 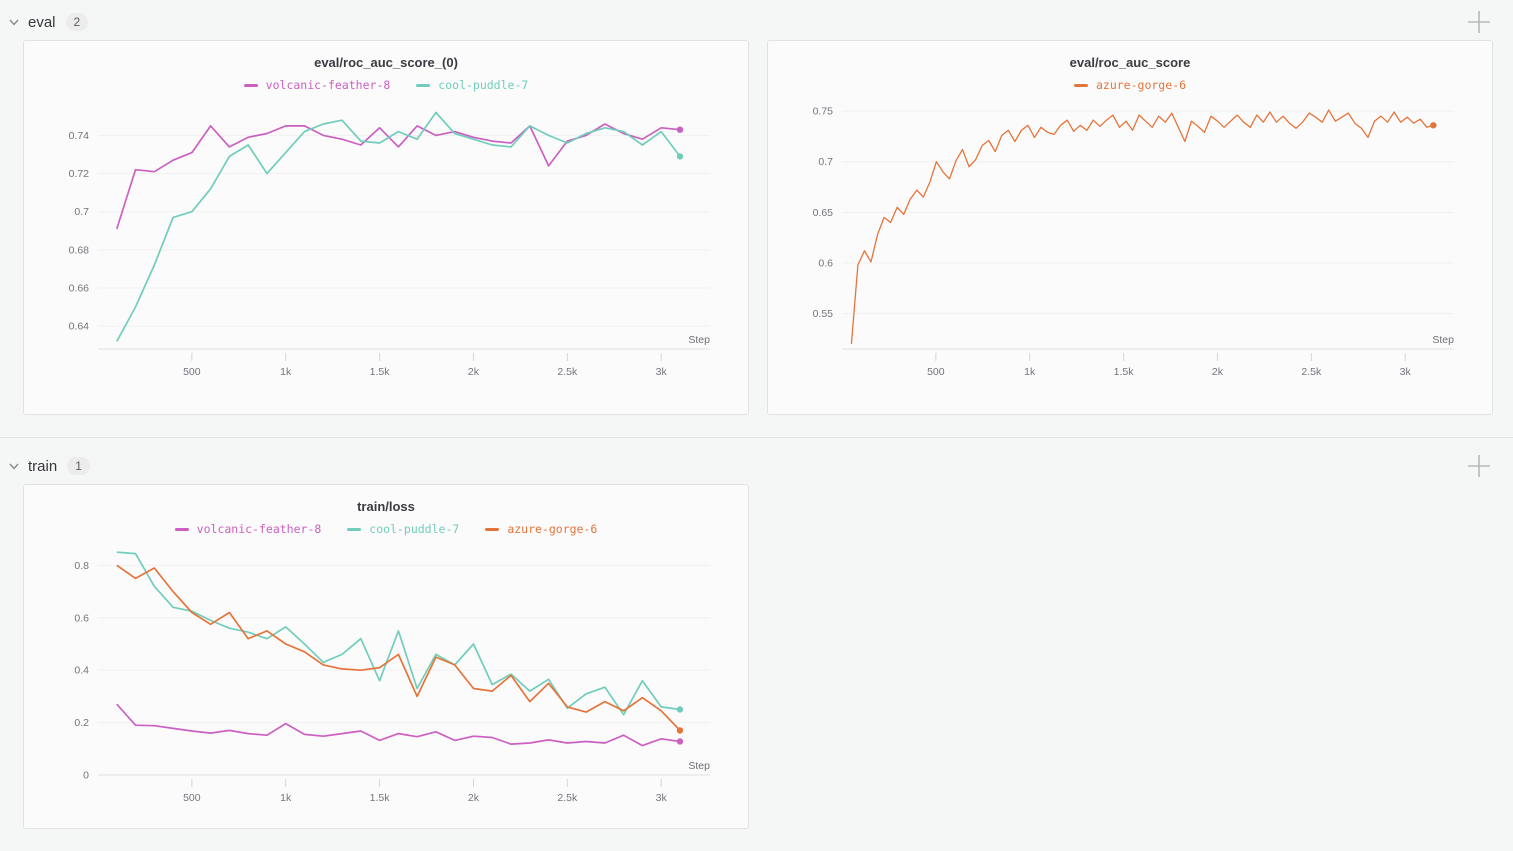 I want to click on y-tick-label: 0.55, so click(x=823, y=314).